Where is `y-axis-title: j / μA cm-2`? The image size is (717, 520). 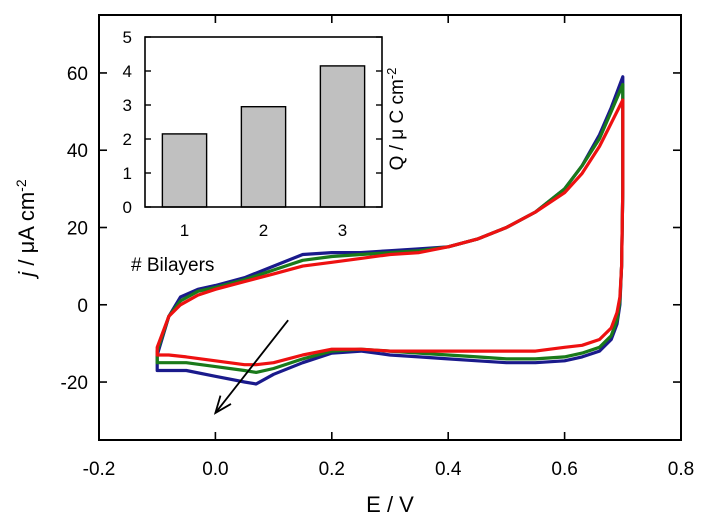 y-axis-title: j / μA cm-2 is located at coordinates (26, 229).